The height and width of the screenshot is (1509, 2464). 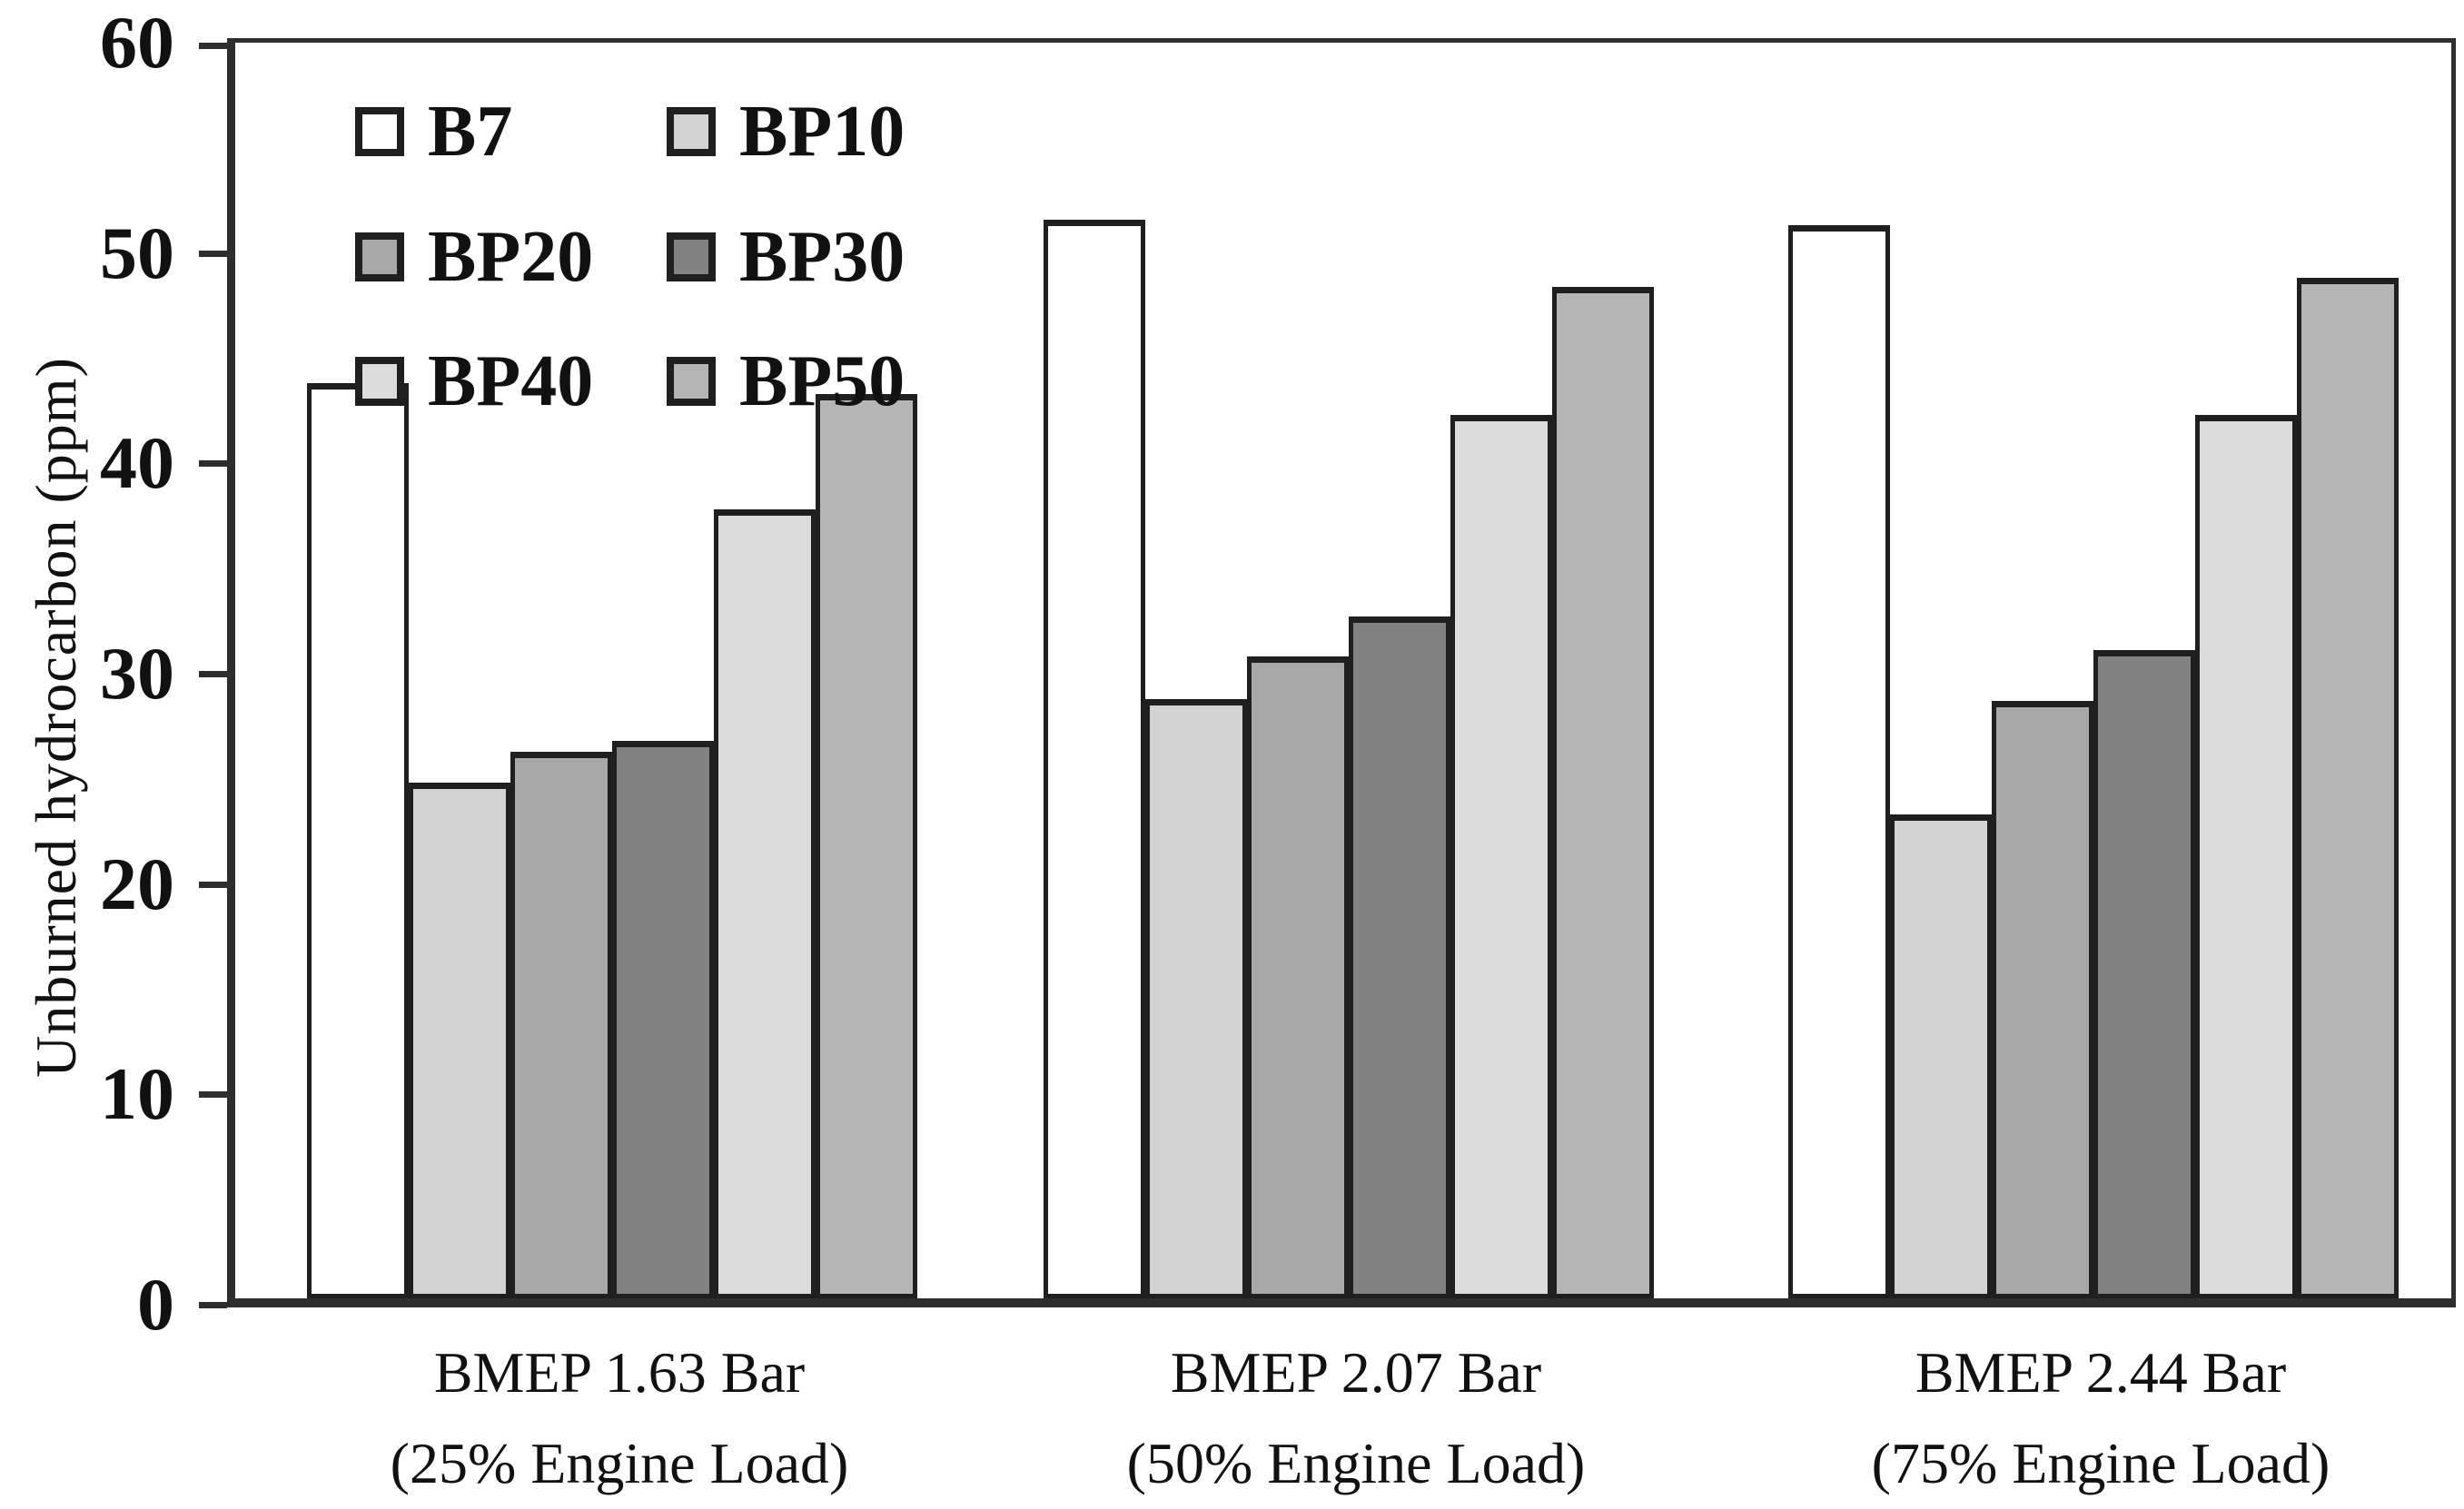 I want to click on legend-label-bp40: BP40, so click(x=511, y=381).